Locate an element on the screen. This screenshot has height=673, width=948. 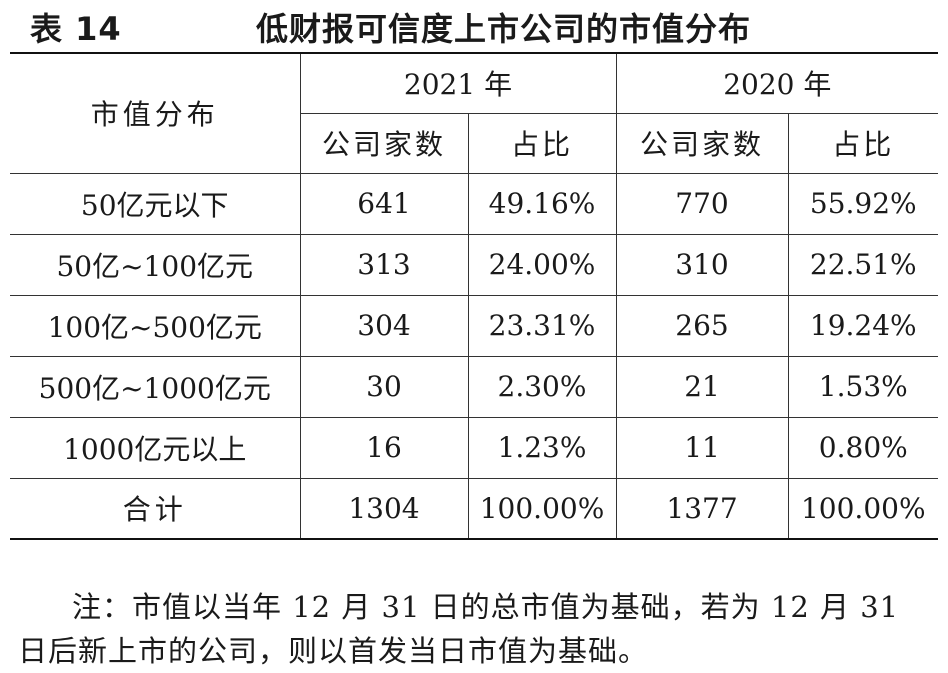
cell-share-2020: 0.80% is located at coordinates (863, 447).